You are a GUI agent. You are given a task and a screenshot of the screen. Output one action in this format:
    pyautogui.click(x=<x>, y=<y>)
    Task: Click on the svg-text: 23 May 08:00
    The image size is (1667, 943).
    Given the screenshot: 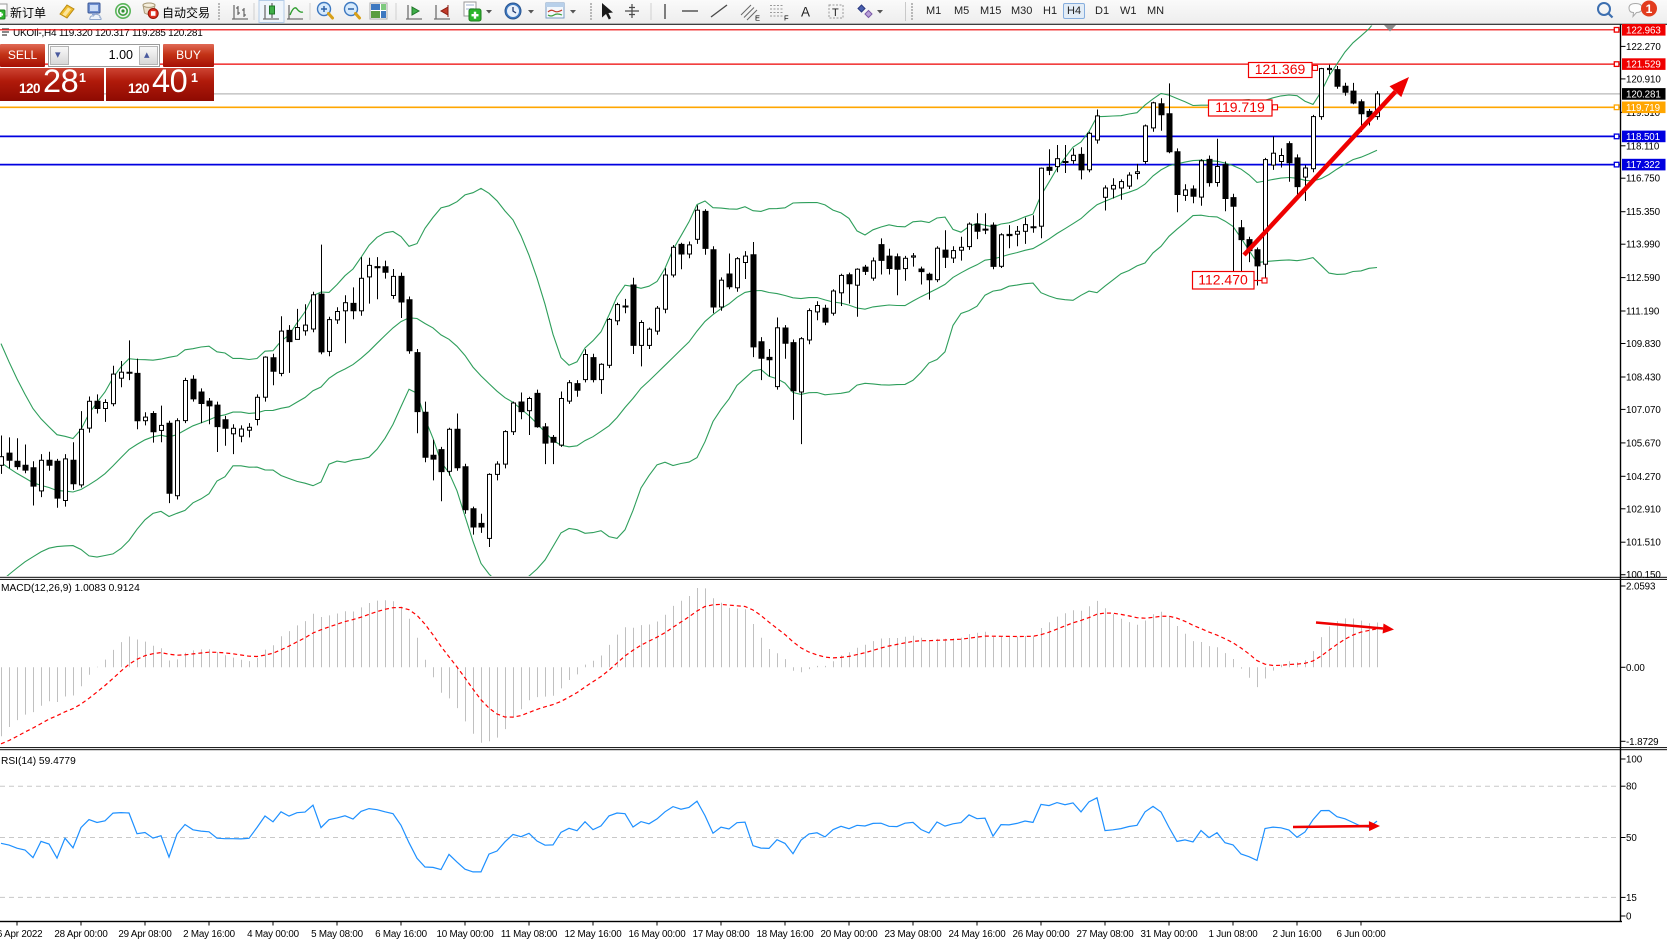 What is the action you would take?
    pyautogui.click(x=914, y=934)
    